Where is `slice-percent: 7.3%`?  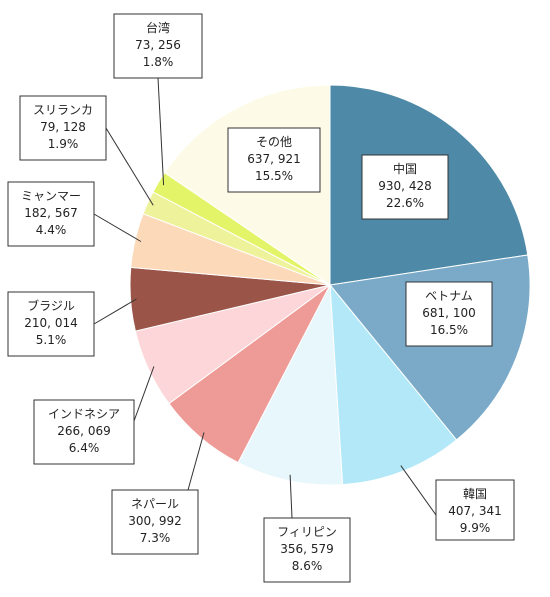 slice-percent: 7.3% is located at coordinates (155, 538).